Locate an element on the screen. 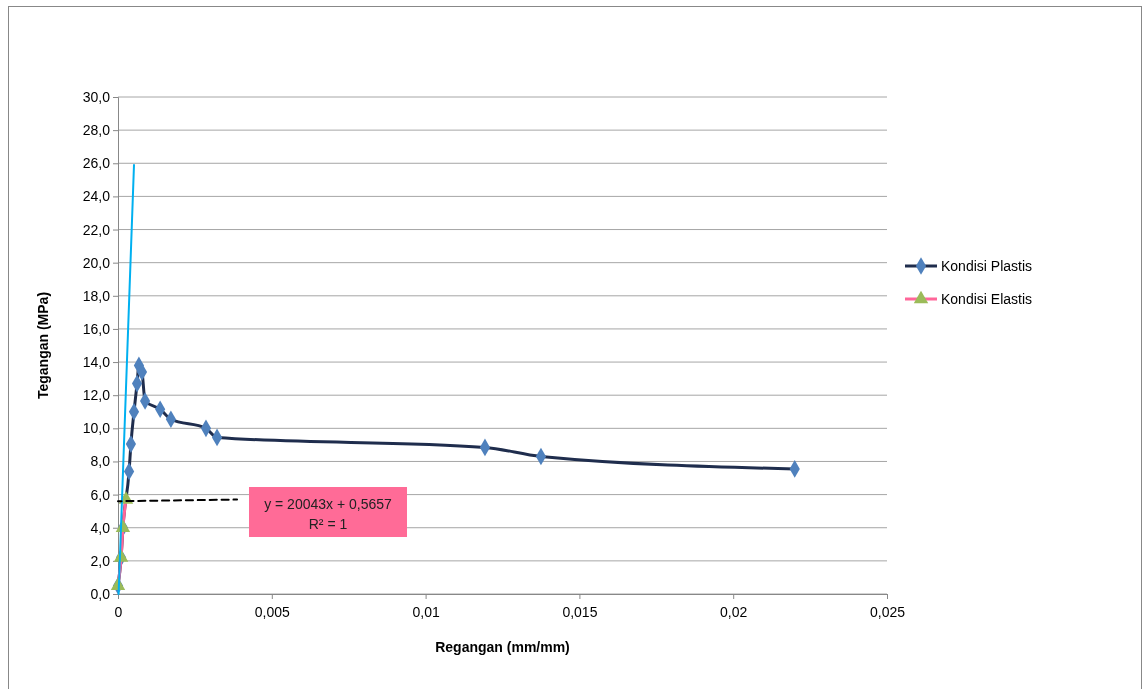 The image size is (1143, 689). x-tick-label: 0,025 is located at coordinates (887, 612).